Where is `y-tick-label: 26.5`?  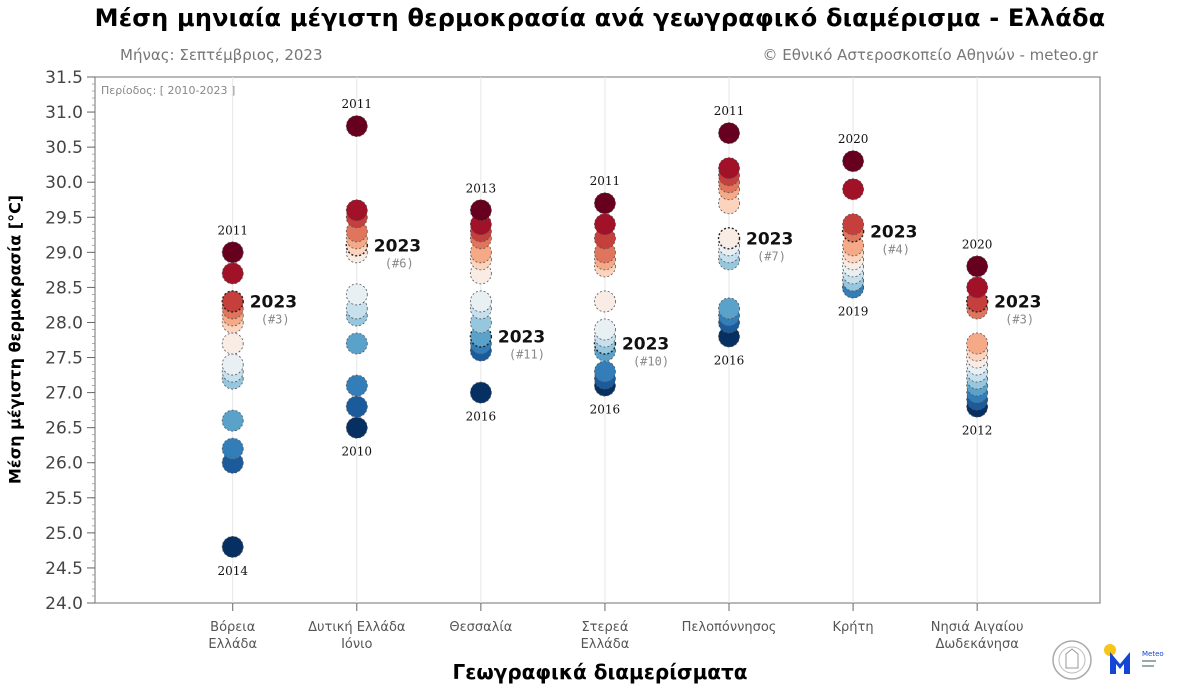
y-tick-label: 26.5 is located at coordinates (64, 429).